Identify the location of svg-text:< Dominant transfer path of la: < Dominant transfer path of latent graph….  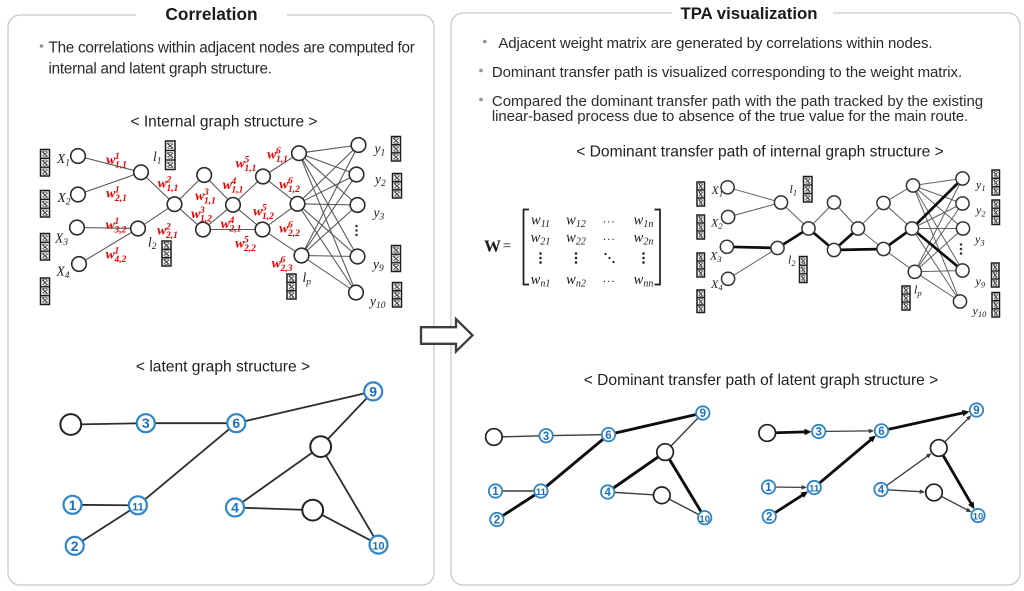
(761, 380).